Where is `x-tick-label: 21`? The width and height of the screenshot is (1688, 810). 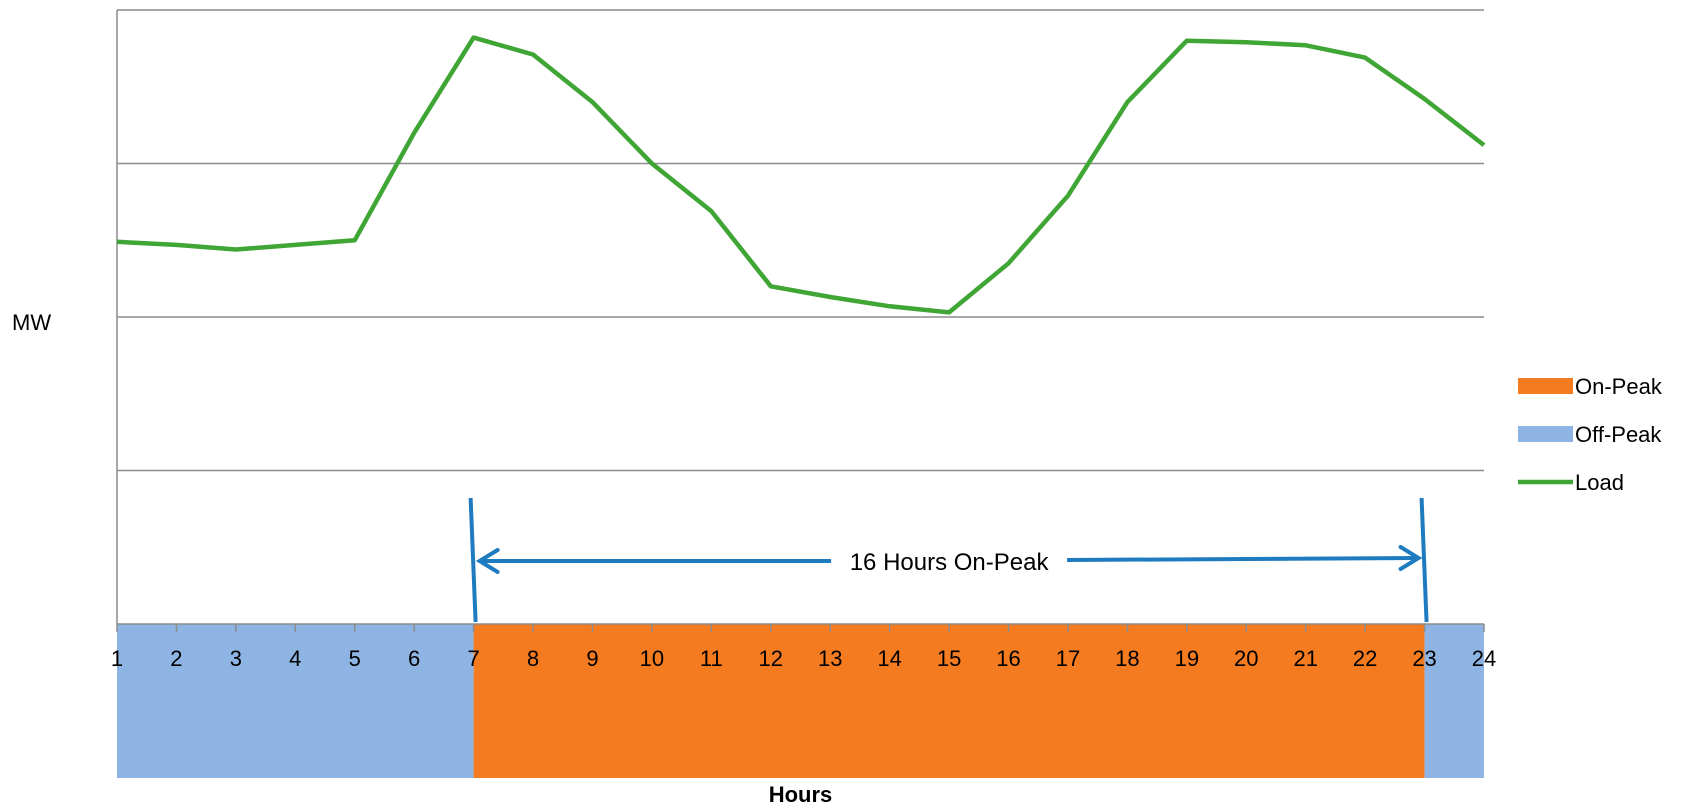 x-tick-label: 21 is located at coordinates (1305, 658).